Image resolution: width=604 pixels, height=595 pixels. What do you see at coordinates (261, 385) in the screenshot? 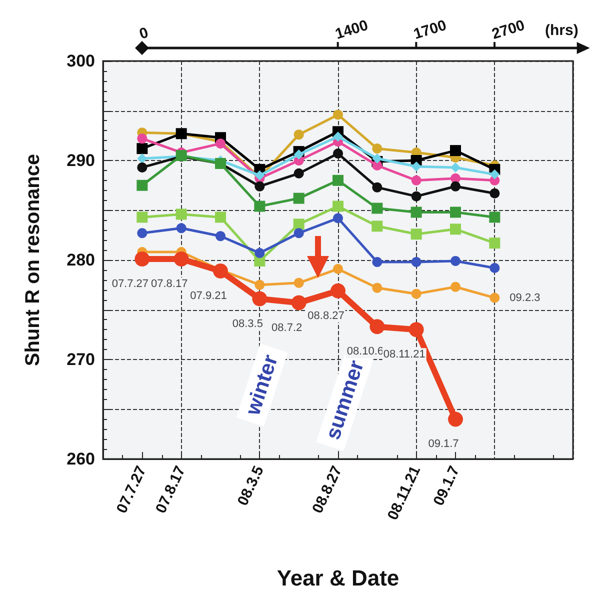
I see `annotation: winter` at bounding box center [261, 385].